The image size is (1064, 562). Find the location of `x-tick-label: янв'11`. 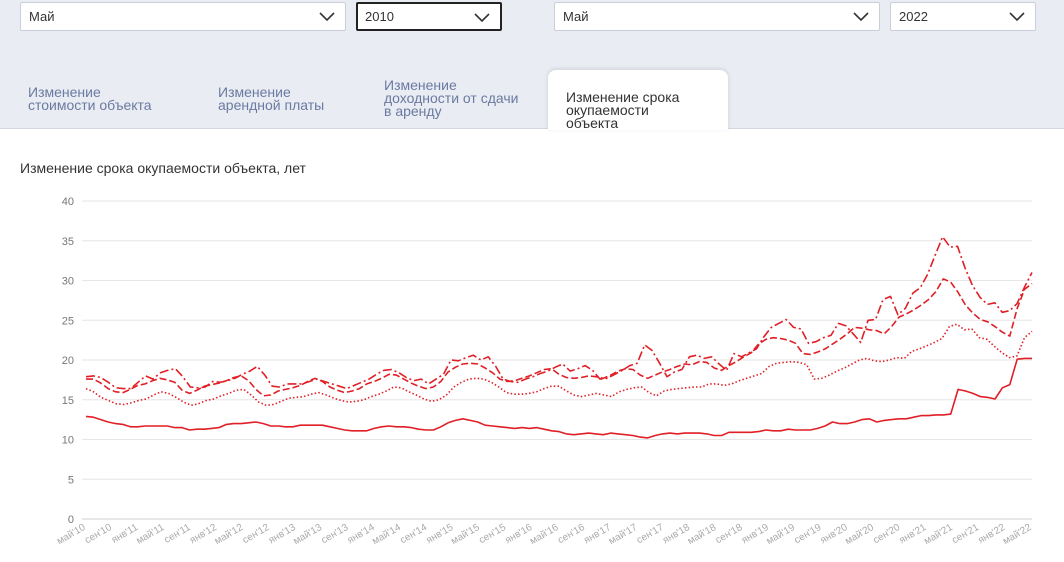

x-tick-label: янв'11 is located at coordinates (125, 534).